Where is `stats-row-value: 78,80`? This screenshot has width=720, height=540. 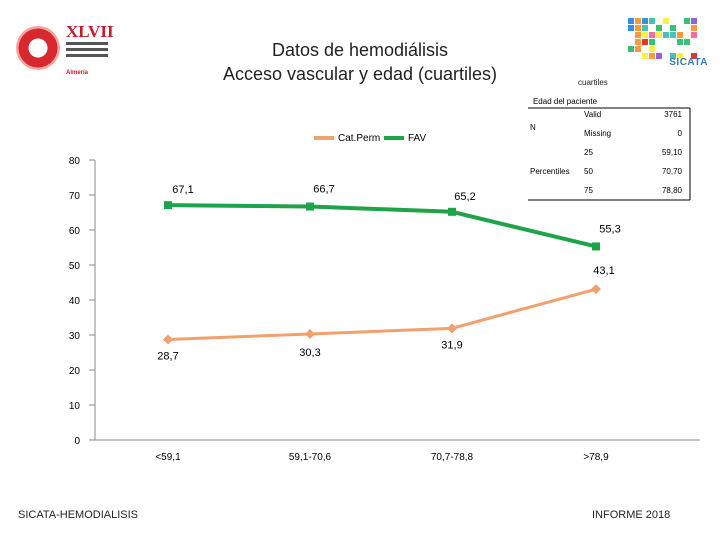 stats-row-value: 78,80 is located at coordinates (672, 190).